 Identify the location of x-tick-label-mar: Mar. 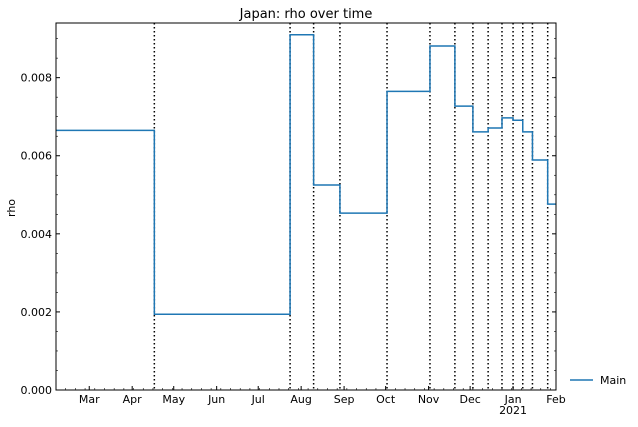
(89, 399).